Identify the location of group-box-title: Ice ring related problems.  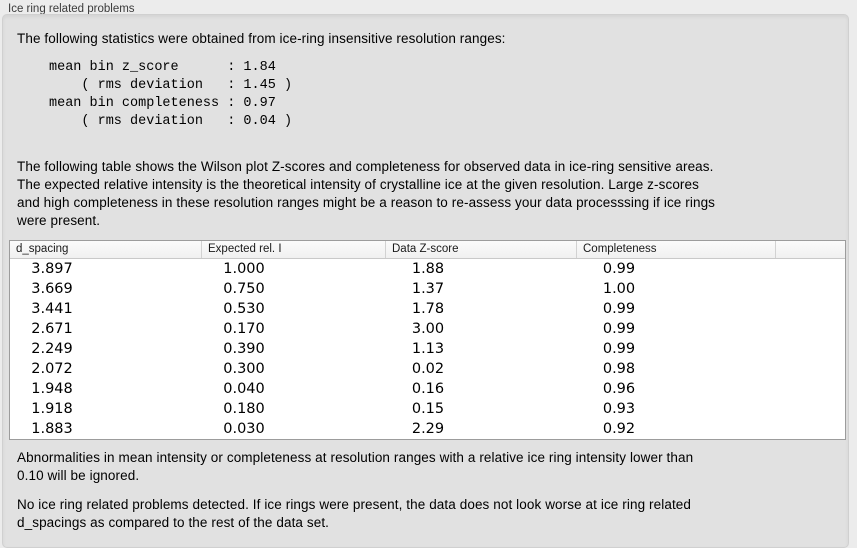
(71, 9).